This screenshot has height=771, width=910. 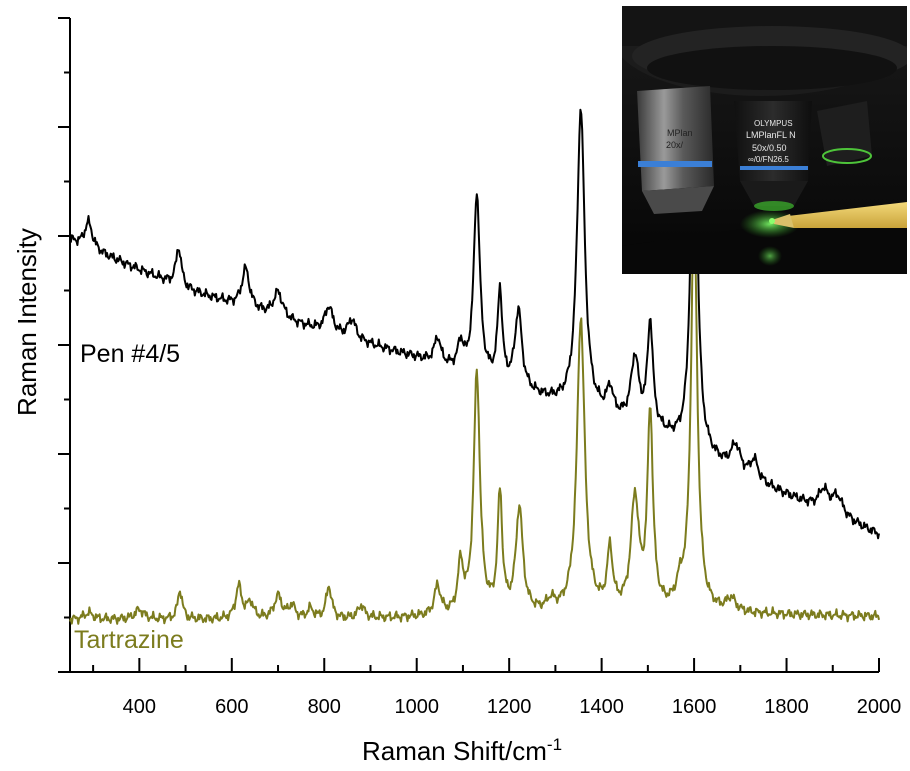 What do you see at coordinates (694, 707) in the screenshot?
I see `x-tick-label-1600: 1600` at bounding box center [694, 707].